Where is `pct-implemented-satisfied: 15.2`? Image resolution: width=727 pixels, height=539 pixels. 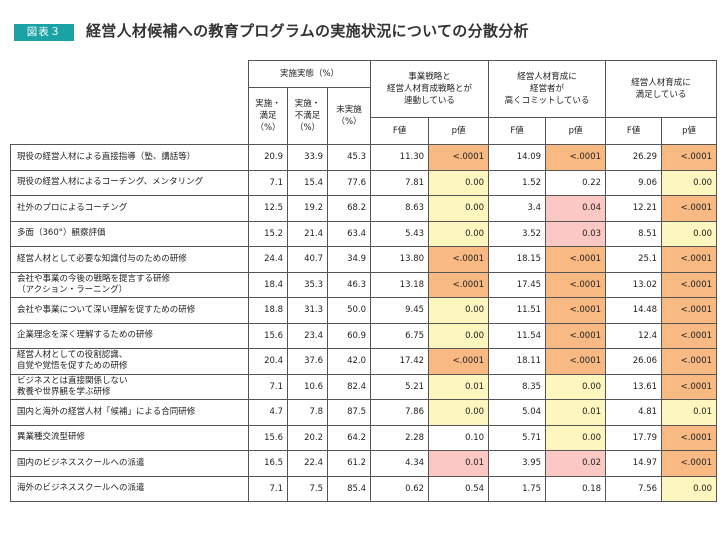
pct-implemented-satisfied: 15.2 is located at coordinates (268, 233).